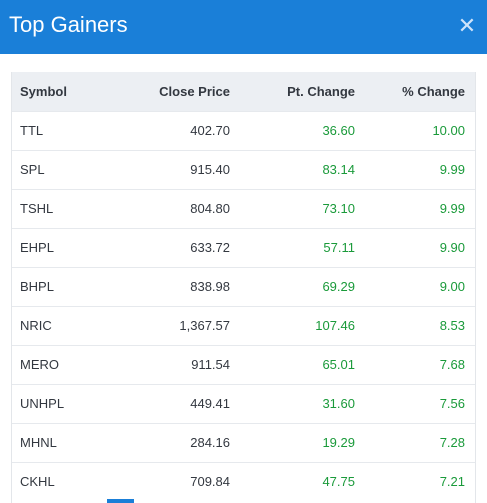  Describe the element at coordinates (338, 364) in the screenshot. I see `pt-change-cell: 65.01` at that location.